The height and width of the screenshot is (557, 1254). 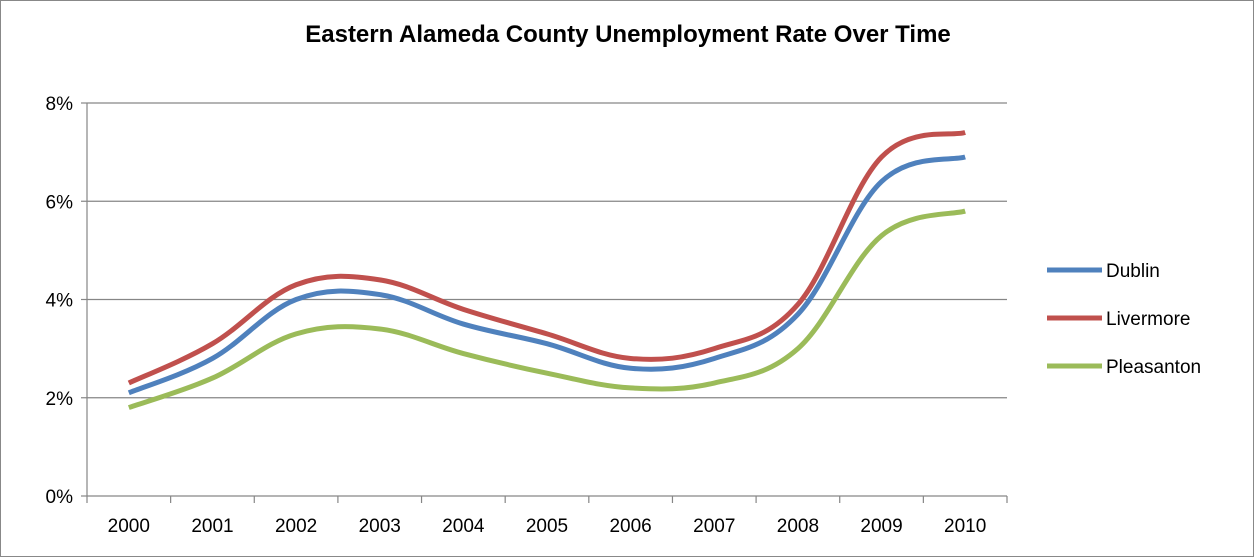 I want to click on x-tick-label: 2008, so click(x=798, y=526).